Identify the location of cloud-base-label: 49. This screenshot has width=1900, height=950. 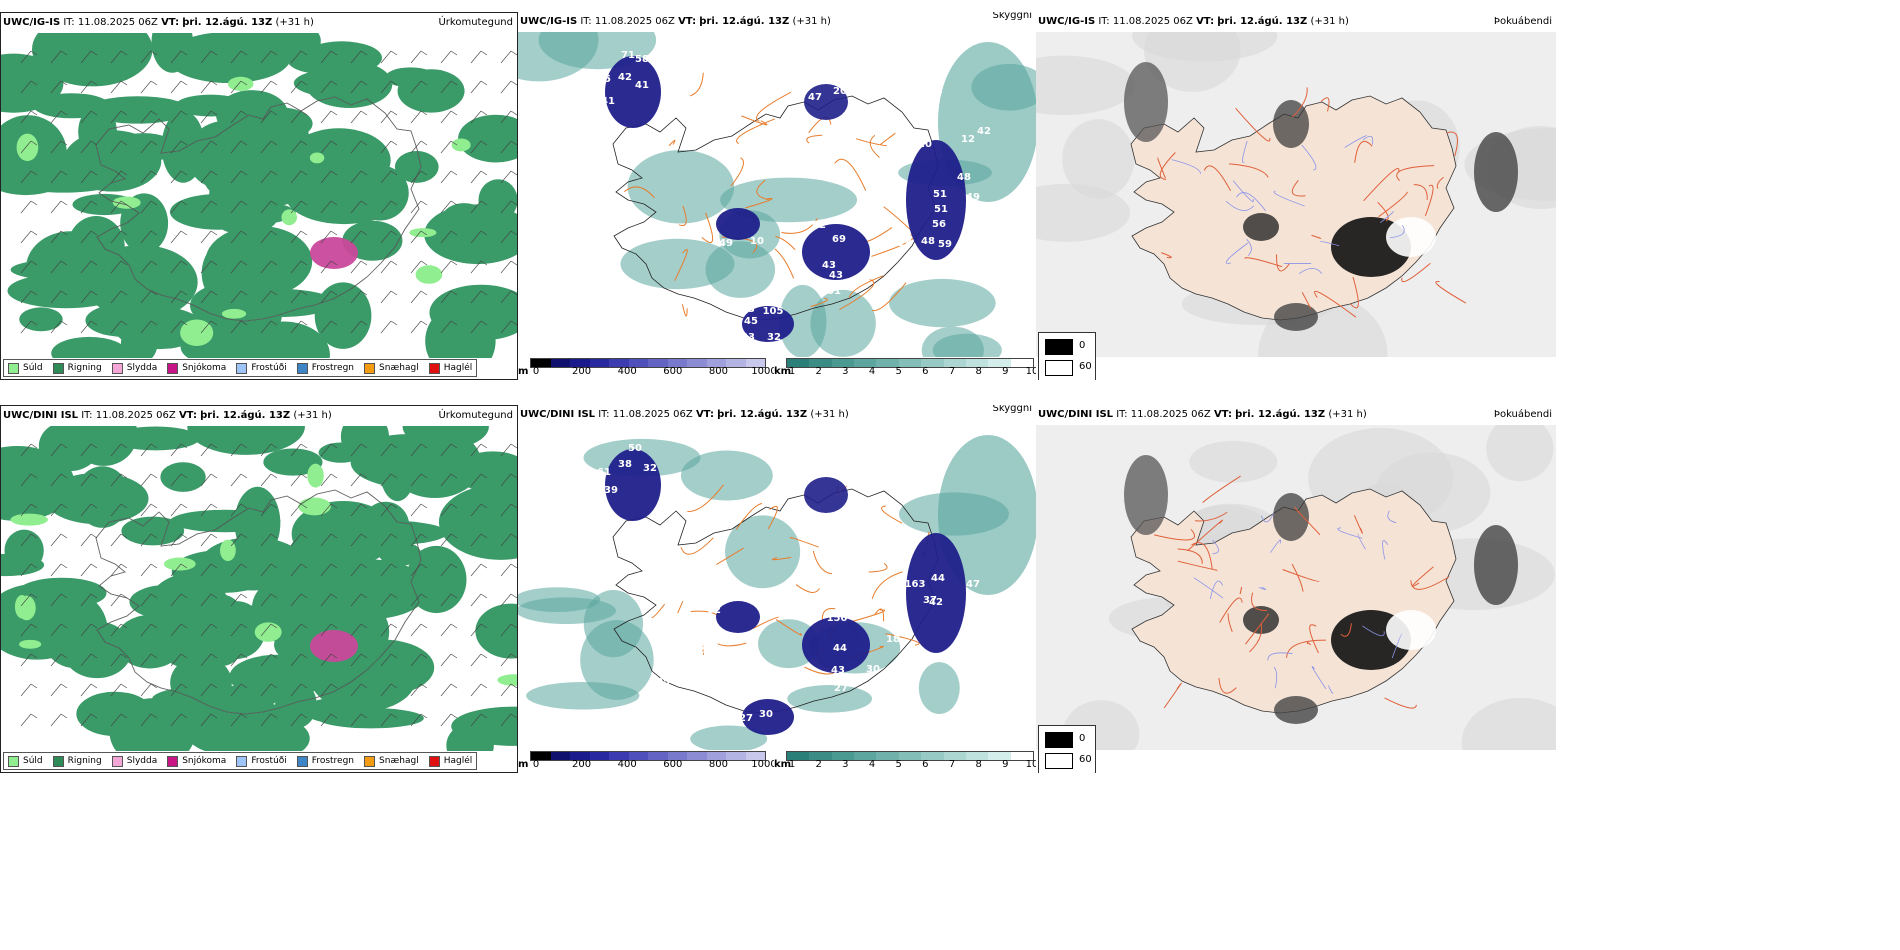
(973, 197).